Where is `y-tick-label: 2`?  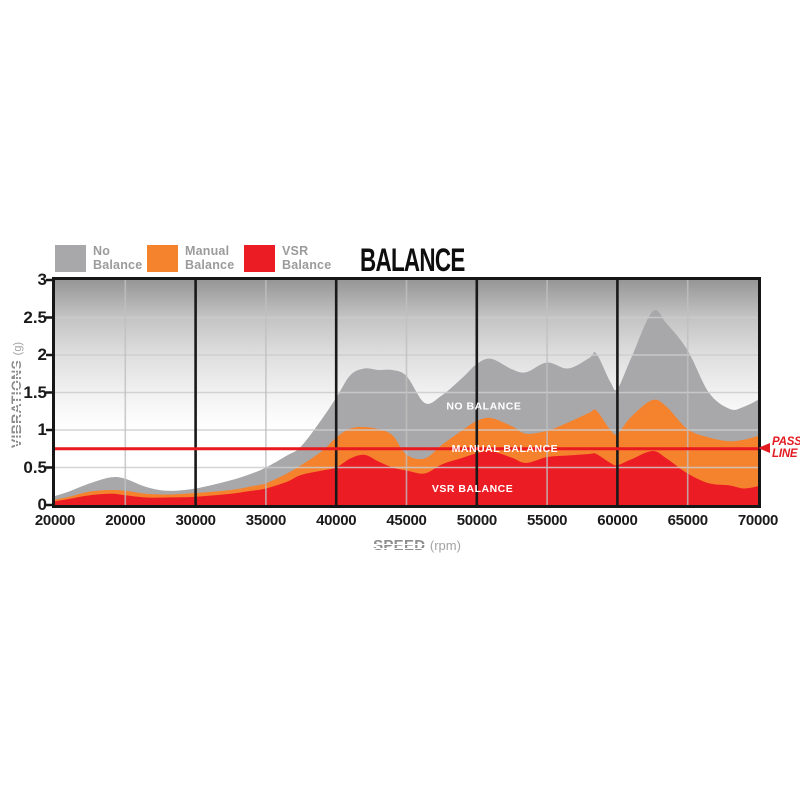
y-tick-label: 2 is located at coordinates (42, 354).